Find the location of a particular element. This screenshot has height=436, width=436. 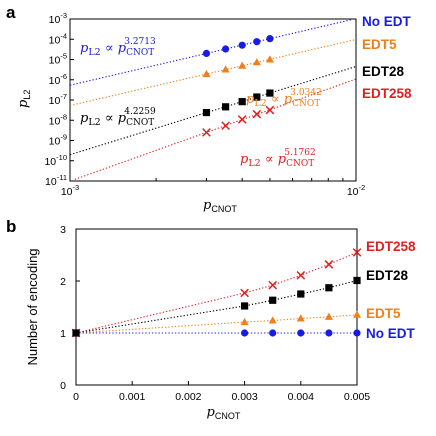

panel-a-data-points is located at coordinates (238, 86).